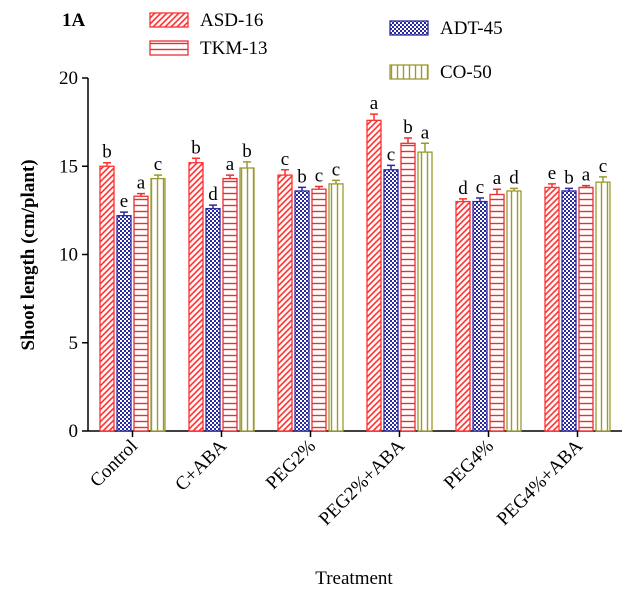  What do you see at coordinates (354, 578) in the screenshot?
I see `x-axis-label: Treatment` at bounding box center [354, 578].